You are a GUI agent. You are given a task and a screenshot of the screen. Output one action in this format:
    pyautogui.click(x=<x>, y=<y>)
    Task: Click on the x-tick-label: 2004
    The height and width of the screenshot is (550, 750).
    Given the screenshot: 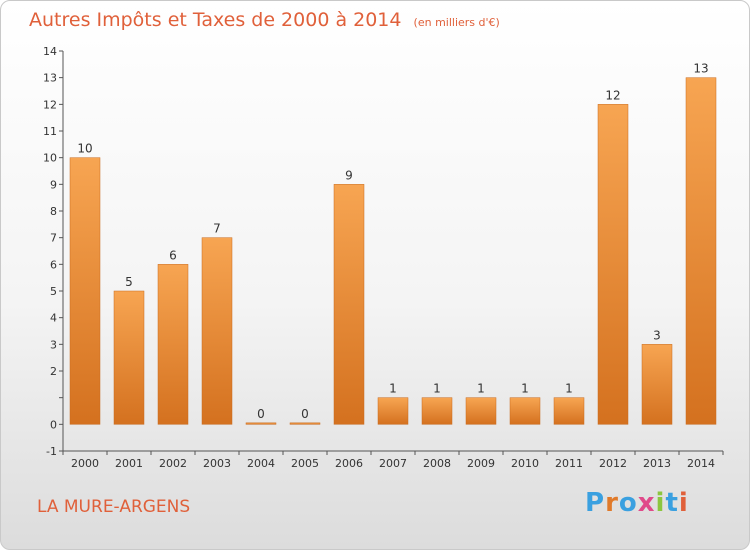 What is the action you would take?
    pyautogui.click(x=261, y=463)
    